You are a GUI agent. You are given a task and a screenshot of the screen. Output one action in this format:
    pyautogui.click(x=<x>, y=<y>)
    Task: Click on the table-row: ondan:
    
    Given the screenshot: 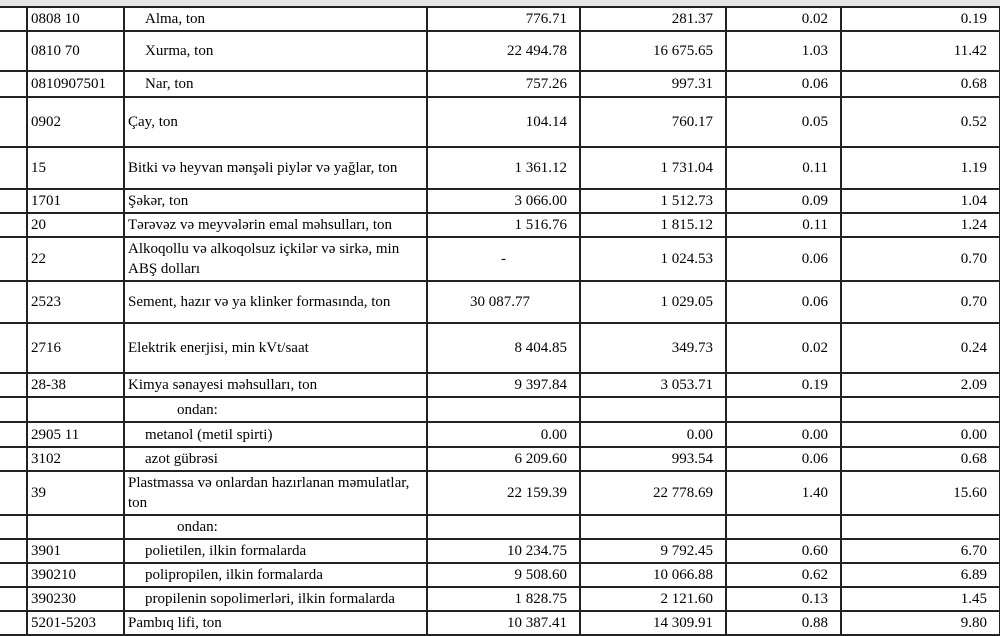 What is the action you would take?
    pyautogui.click(x=500, y=527)
    